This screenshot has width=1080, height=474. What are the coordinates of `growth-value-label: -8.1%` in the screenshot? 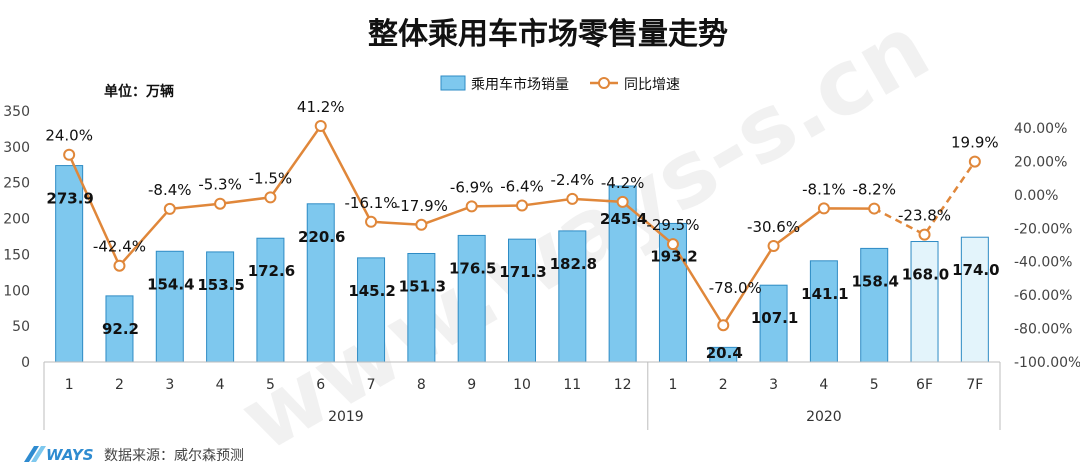 It's located at (824, 189).